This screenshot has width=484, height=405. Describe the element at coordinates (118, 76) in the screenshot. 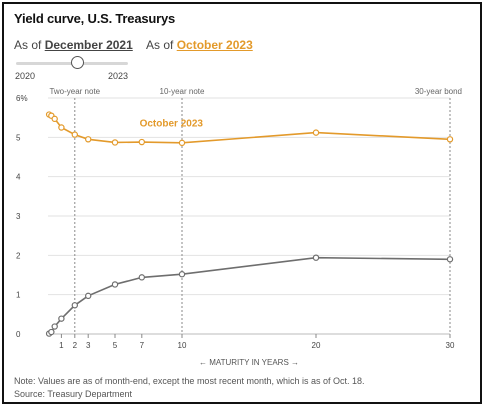

I see `slider-max-label: 2023` at that location.